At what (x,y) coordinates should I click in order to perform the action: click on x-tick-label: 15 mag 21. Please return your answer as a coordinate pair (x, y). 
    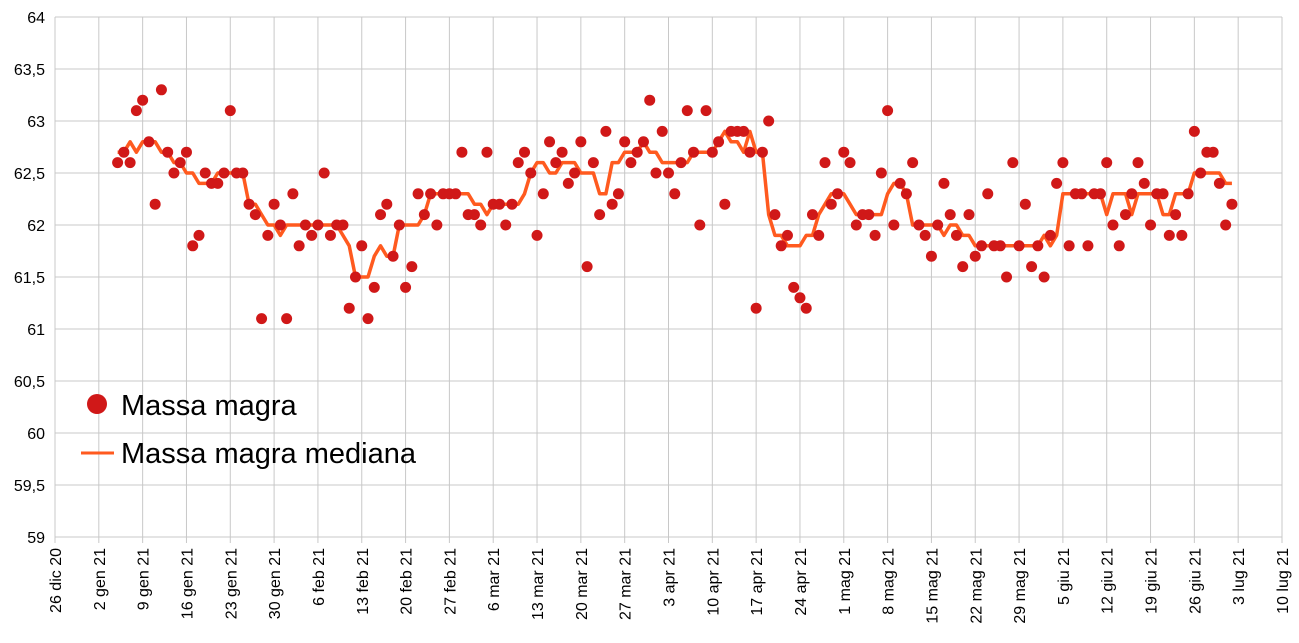
    Looking at the image, I should click on (932, 586).